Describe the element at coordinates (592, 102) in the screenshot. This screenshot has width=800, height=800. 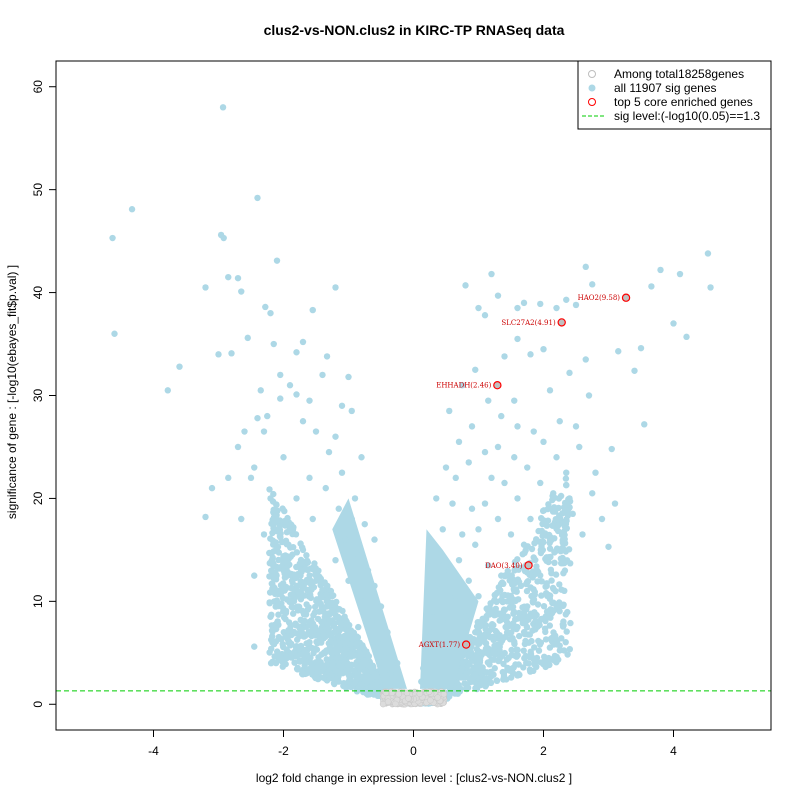
I see `legend-top-marker` at that location.